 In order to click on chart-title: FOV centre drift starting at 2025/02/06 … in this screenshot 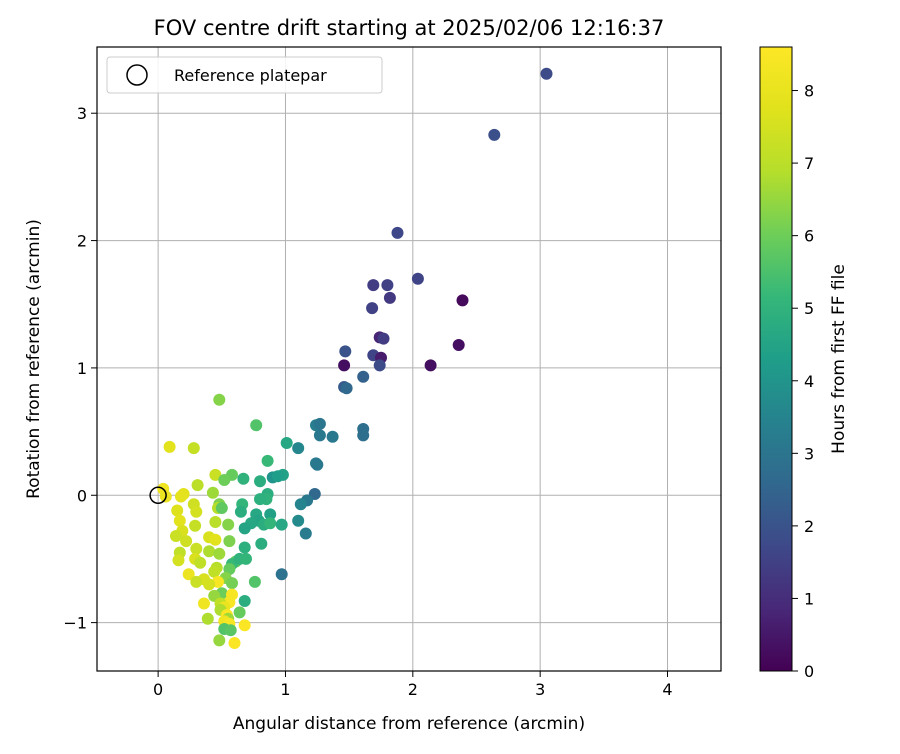, I will do `click(409, 28)`.